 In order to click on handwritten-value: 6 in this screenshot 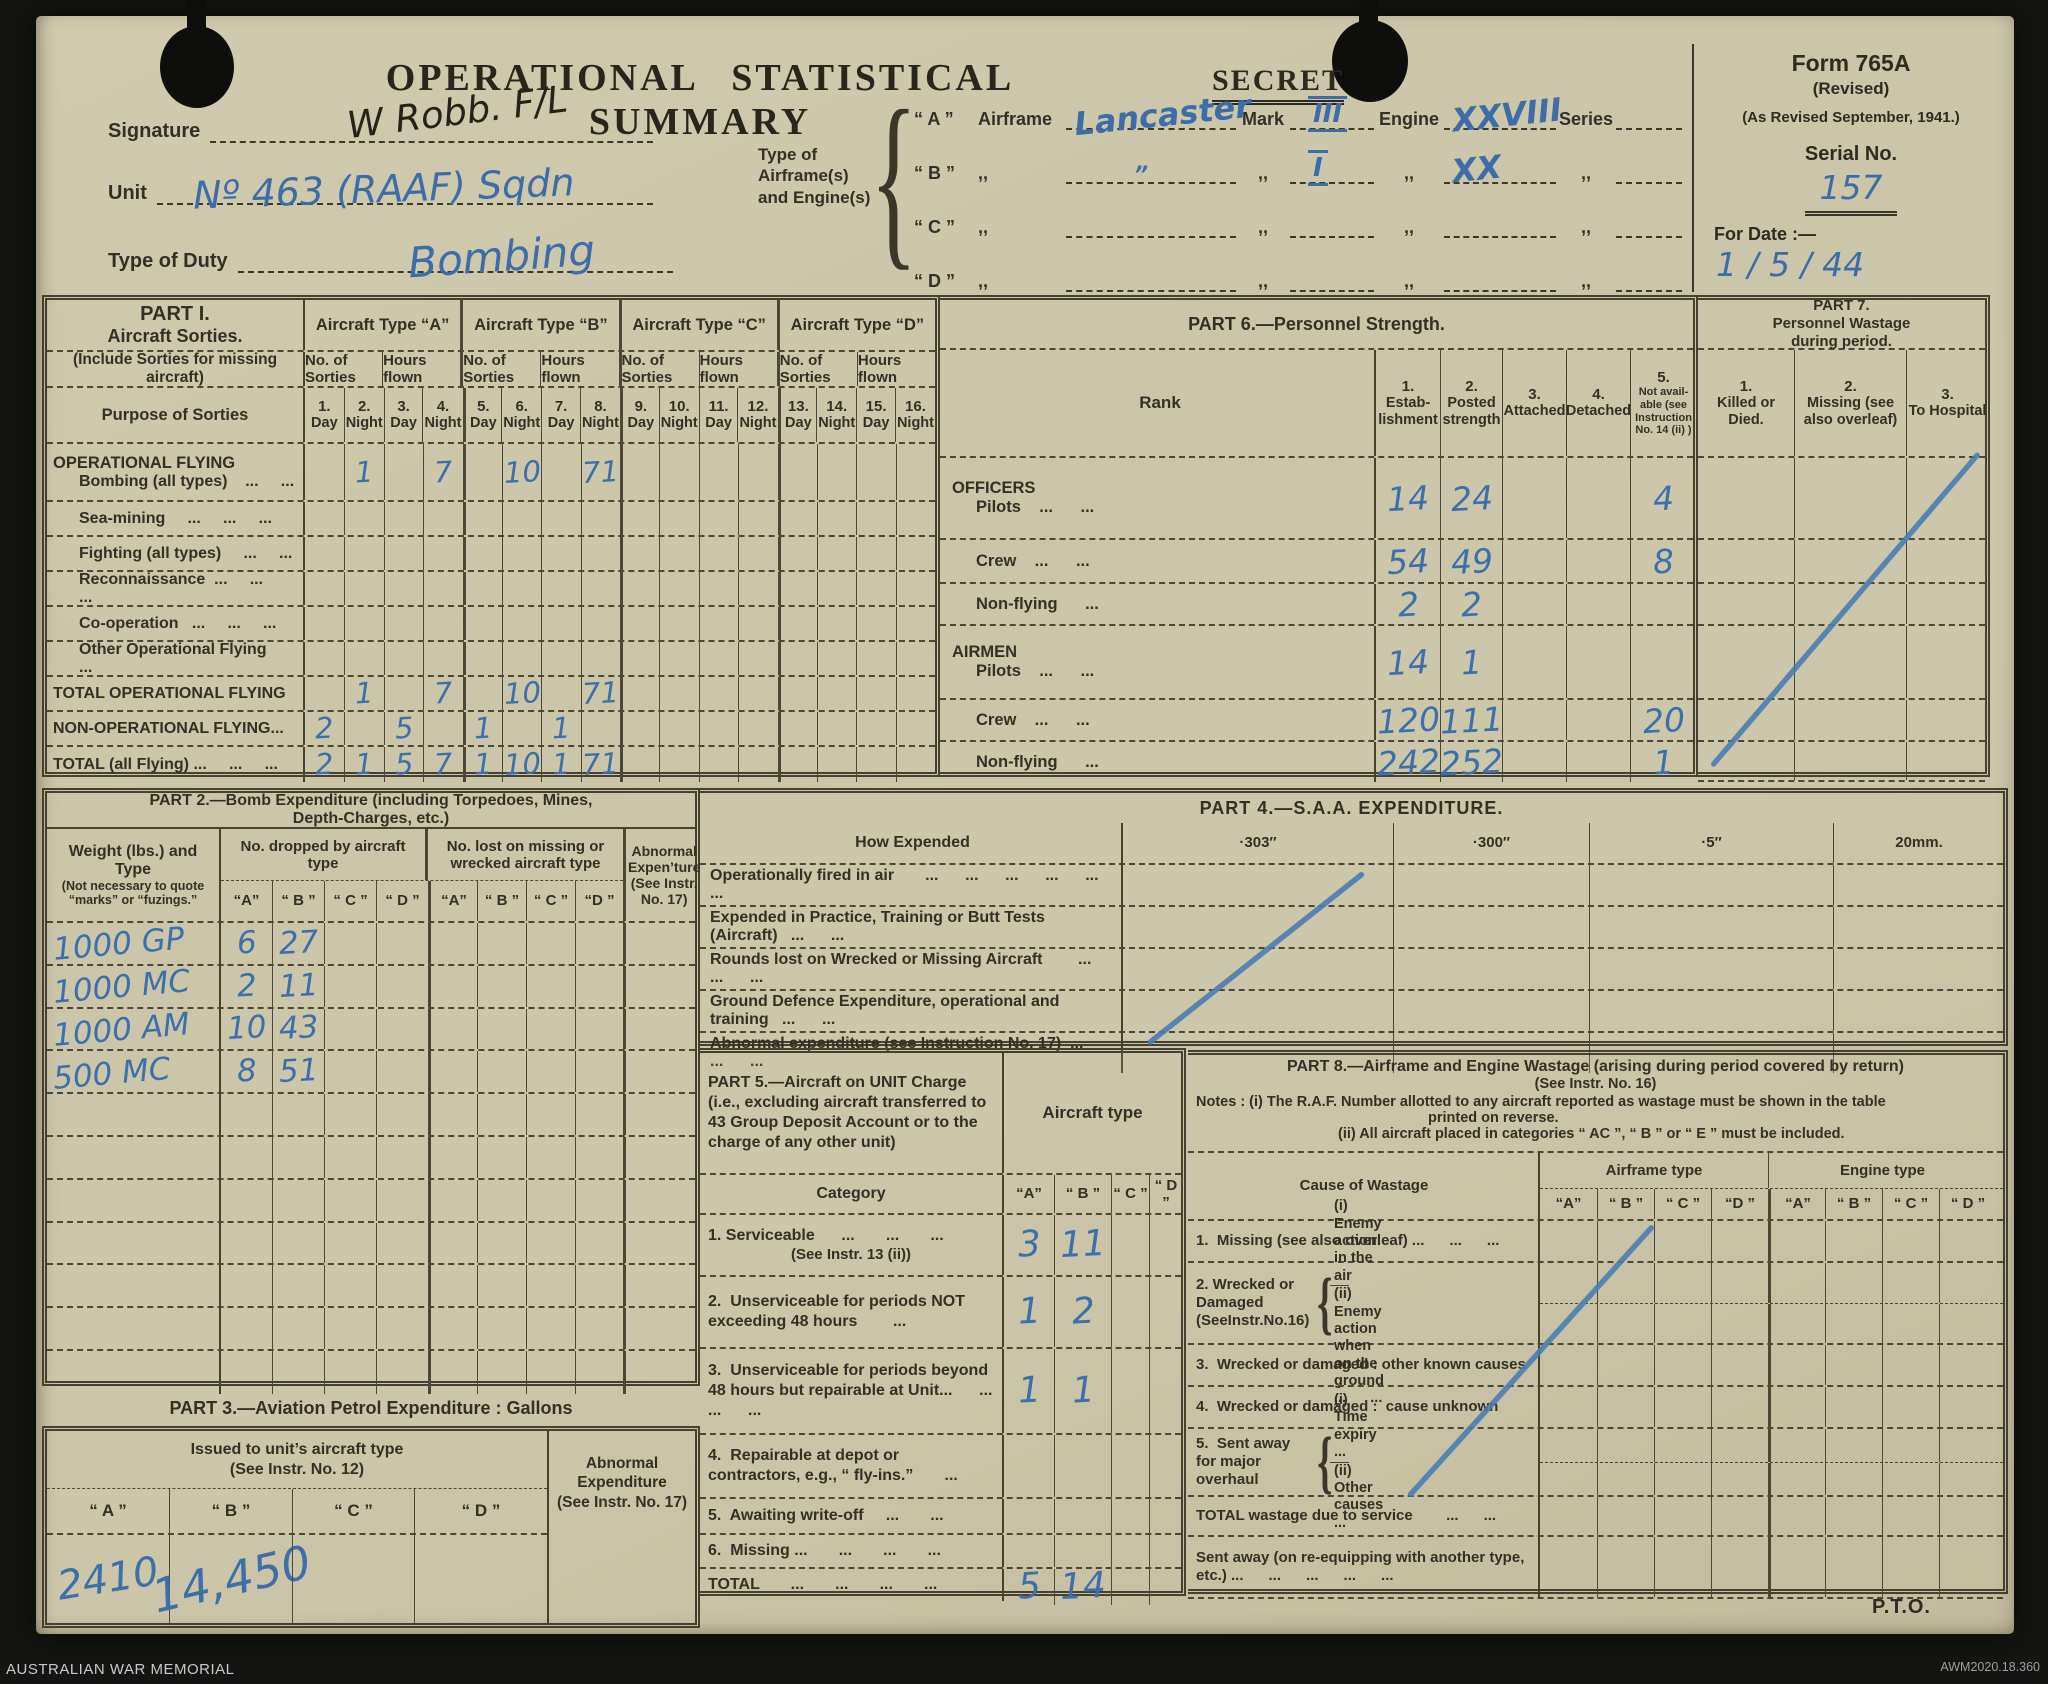, I will do `click(246, 943)`.